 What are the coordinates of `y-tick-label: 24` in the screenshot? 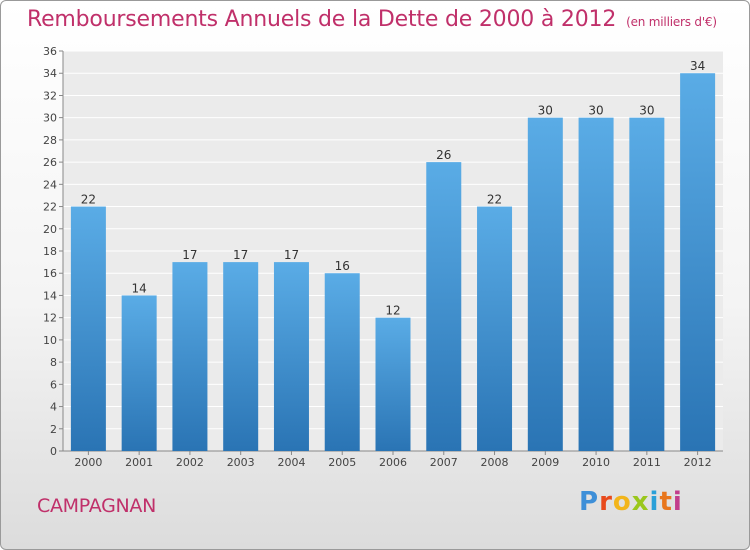 It's located at (50, 184).